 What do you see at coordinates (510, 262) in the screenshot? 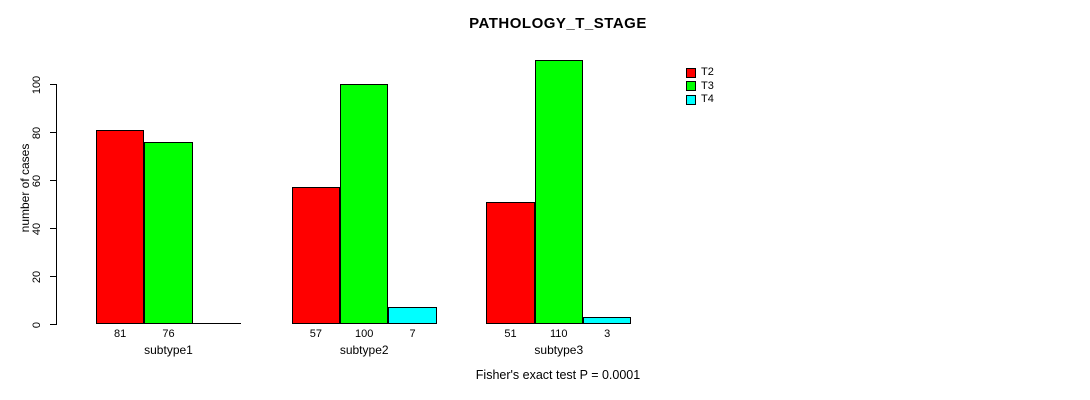
I see `bar-t2-subtype3` at bounding box center [510, 262].